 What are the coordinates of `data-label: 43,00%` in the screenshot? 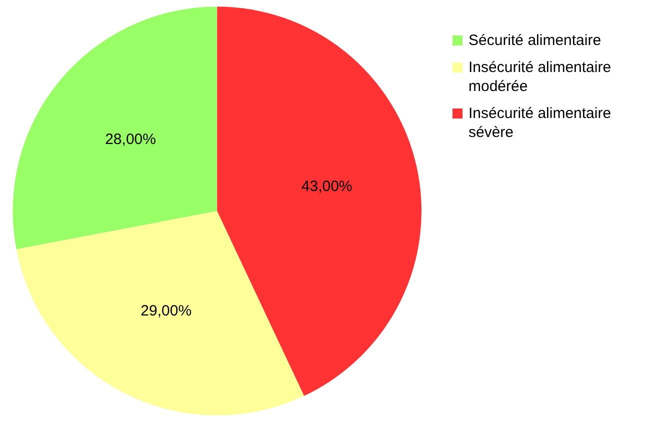 It's located at (326, 186).